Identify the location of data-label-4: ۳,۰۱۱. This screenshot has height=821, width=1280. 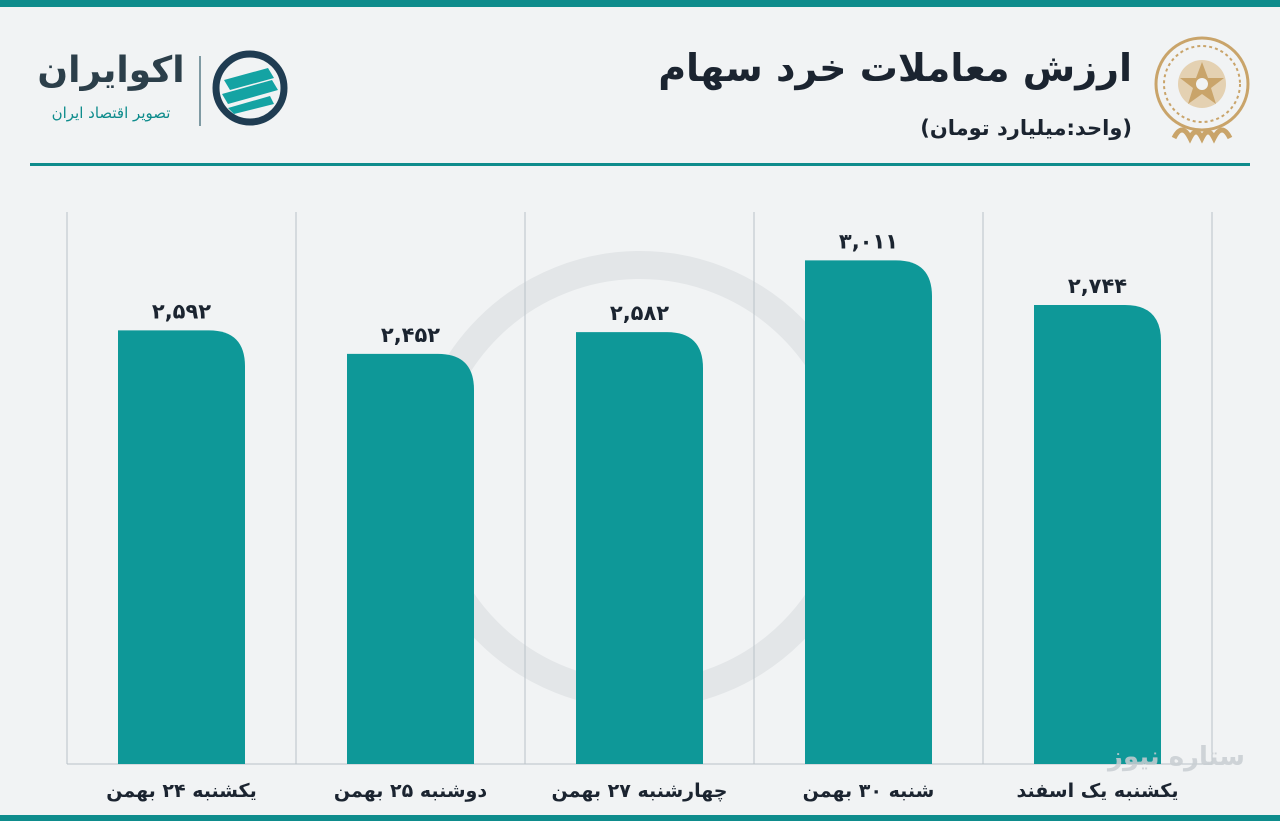
(868, 241).